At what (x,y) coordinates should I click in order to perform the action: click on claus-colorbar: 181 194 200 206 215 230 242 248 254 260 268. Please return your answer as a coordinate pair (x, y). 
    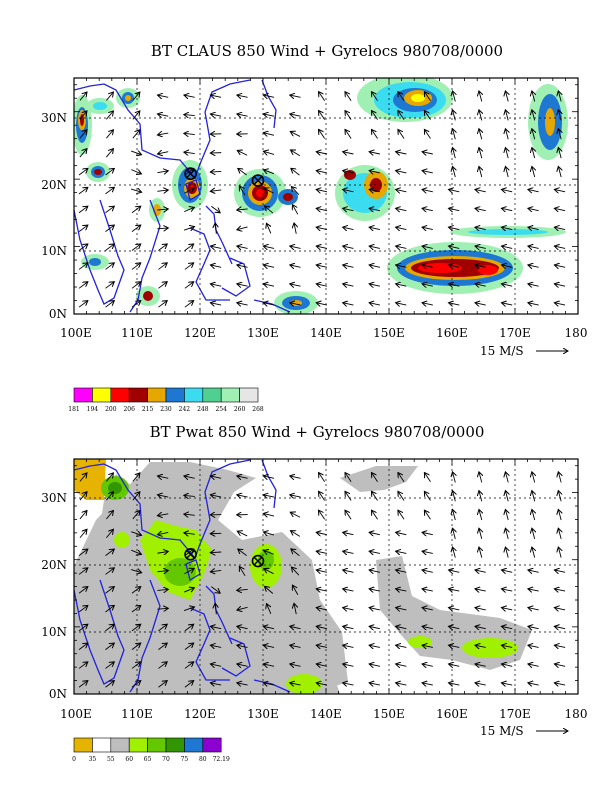
    Looking at the image, I should click on (166, 400).